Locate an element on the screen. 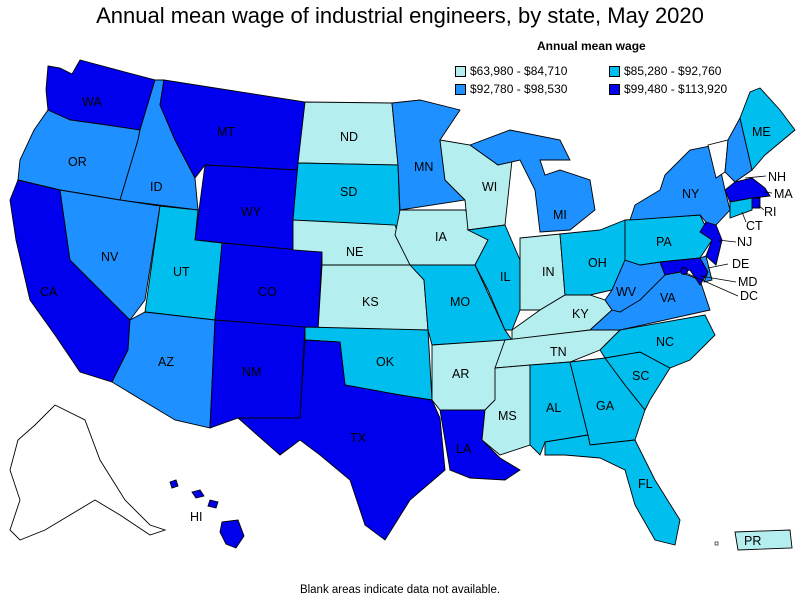 This screenshot has width=800, height=600. hawaii-island-oahu is located at coordinates (198, 494).